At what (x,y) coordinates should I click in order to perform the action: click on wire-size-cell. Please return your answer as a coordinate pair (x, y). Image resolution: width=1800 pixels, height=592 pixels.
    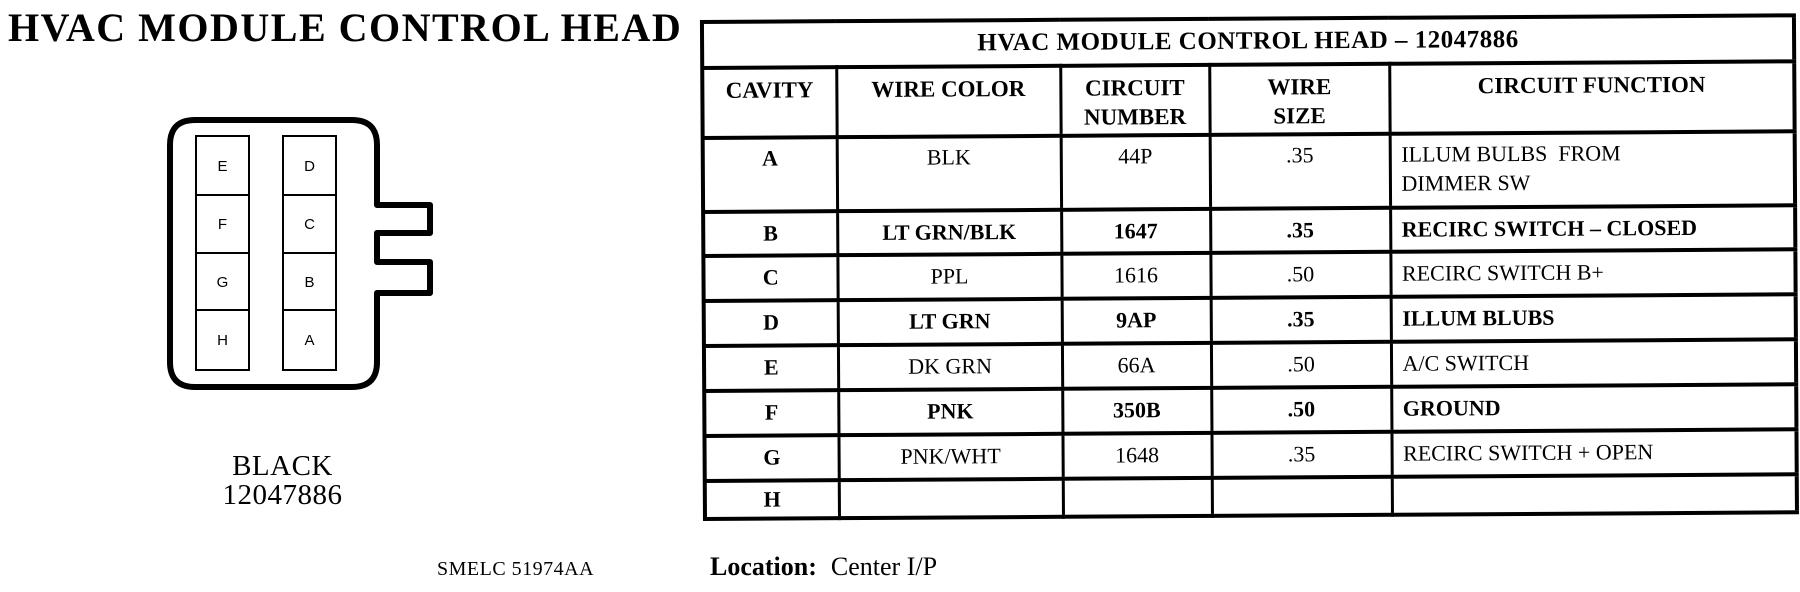
    Looking at the image, I should click on (1301, 496).